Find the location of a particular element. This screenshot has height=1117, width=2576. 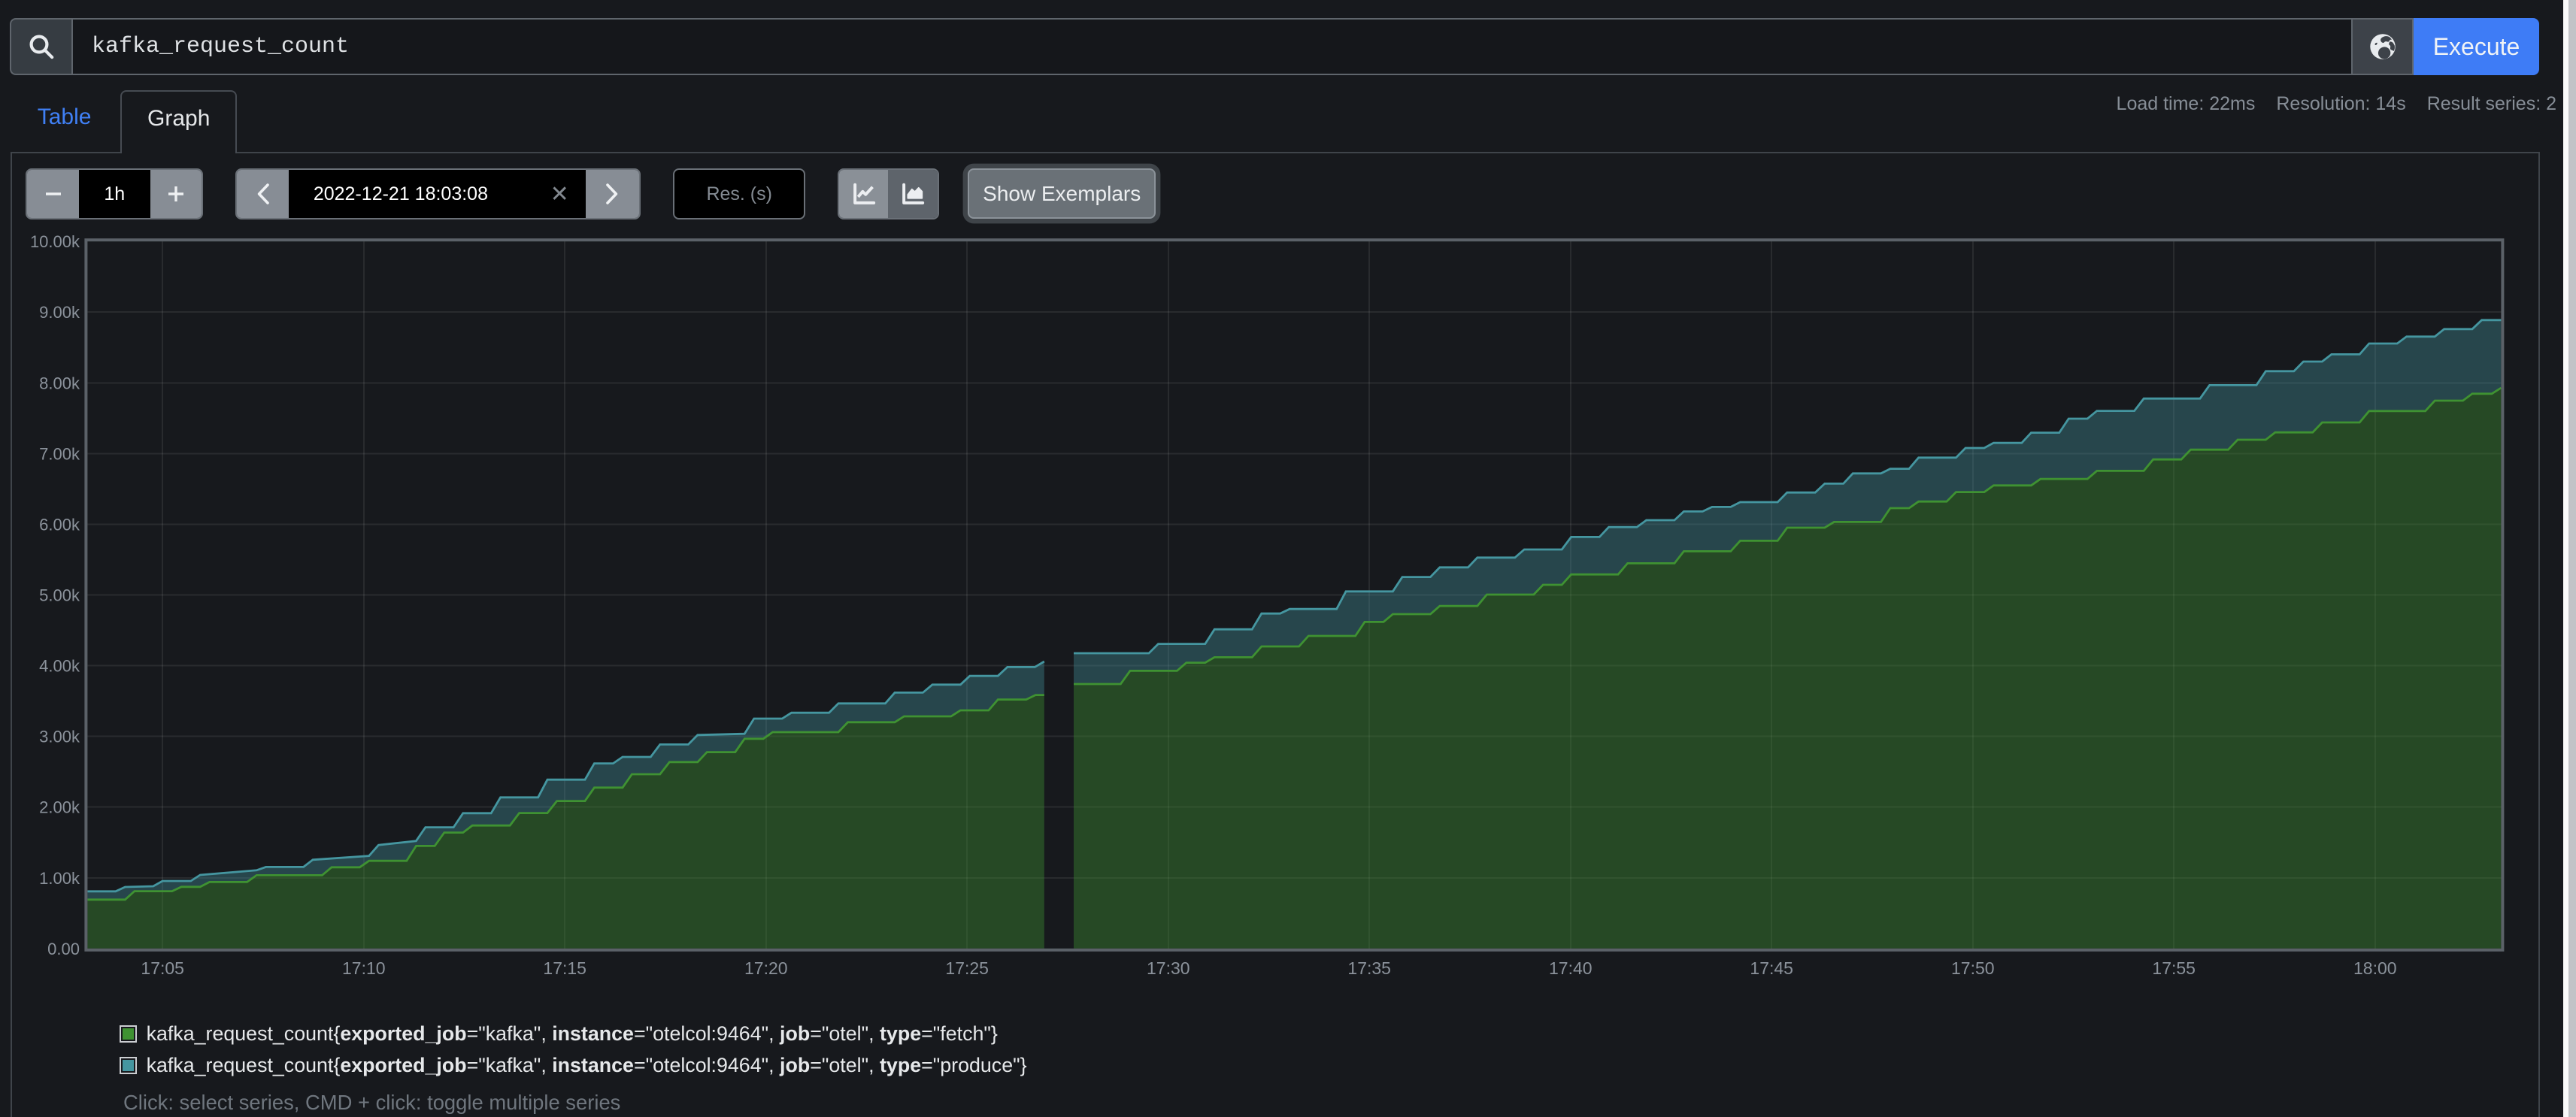

svg-text: 17:10 is located at coordinates (364, 968).